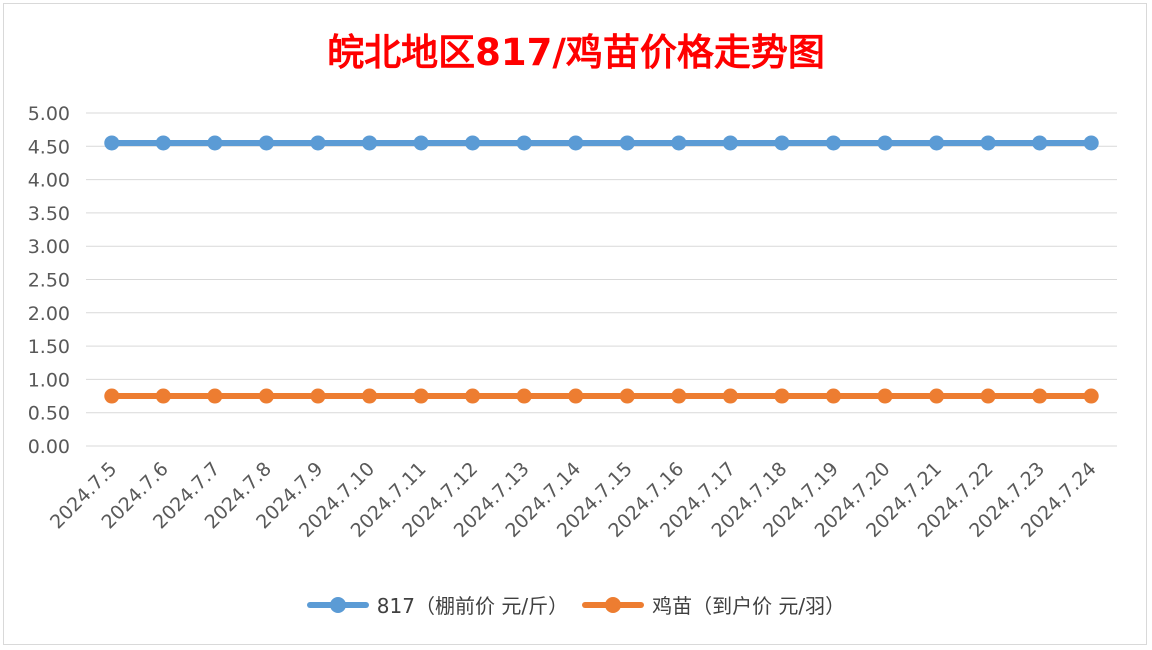  I want to click on y-tick-label: 2.50, so click(49, 281).